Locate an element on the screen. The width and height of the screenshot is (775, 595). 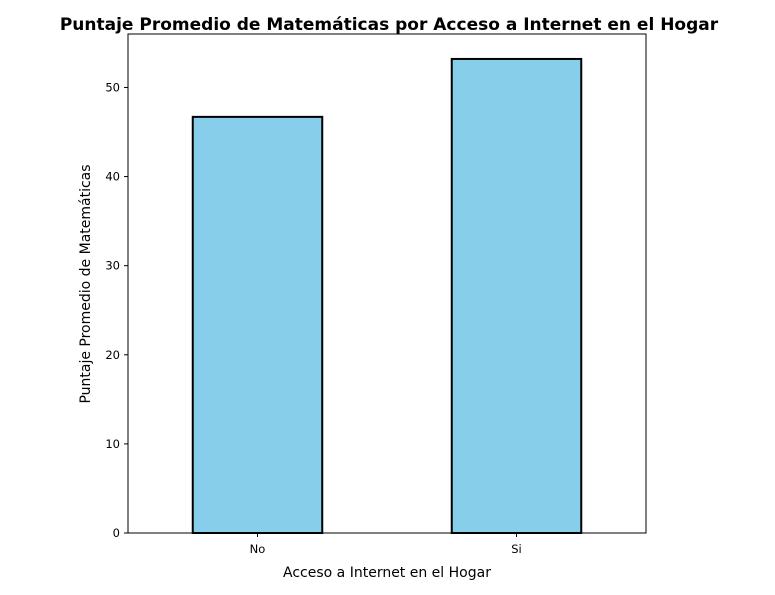
x-tick-label: No is located at coordinates (258, 549).